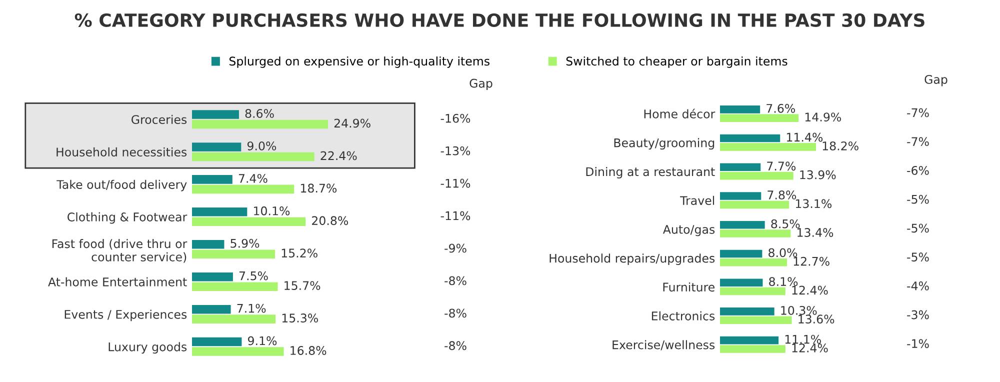 Image resolution: width=1000 pixels, height=382 pixels. What do you see at coordinates (810, 290) in the screenshot?
I see `data-label: 12.4%` at bounding box center [810, 290].